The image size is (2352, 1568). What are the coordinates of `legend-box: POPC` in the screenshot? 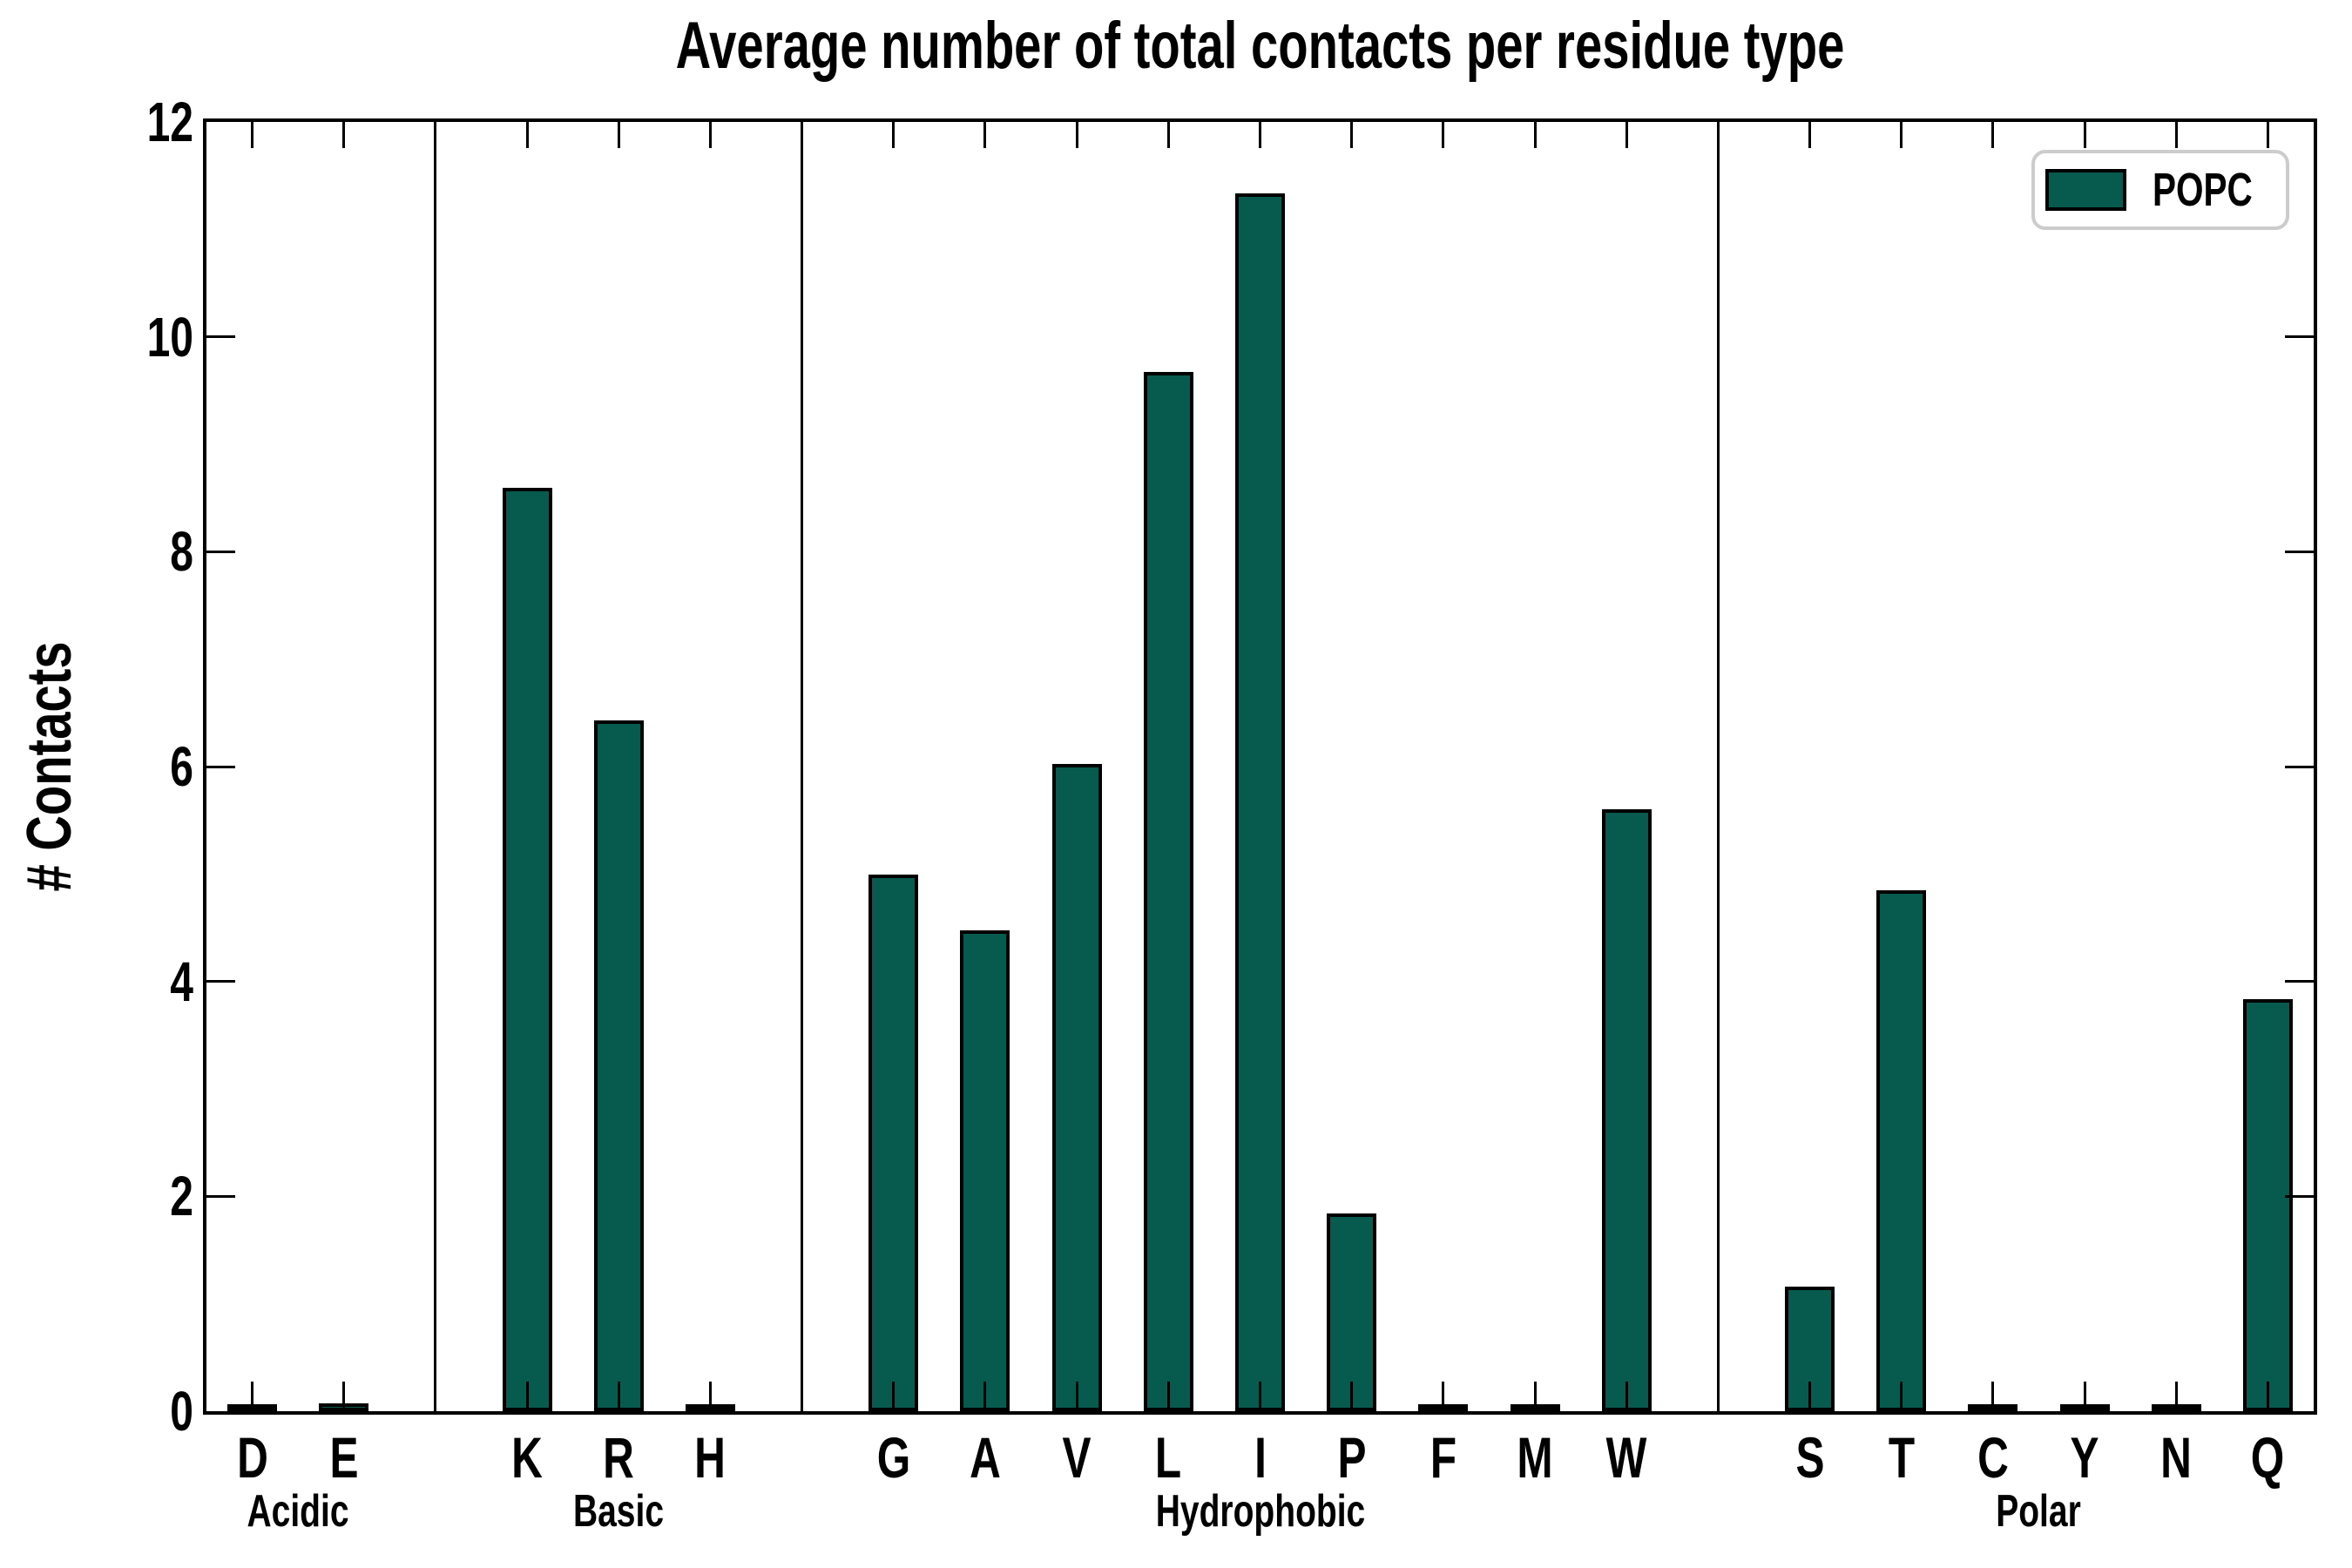 It's located at (2160, 190).